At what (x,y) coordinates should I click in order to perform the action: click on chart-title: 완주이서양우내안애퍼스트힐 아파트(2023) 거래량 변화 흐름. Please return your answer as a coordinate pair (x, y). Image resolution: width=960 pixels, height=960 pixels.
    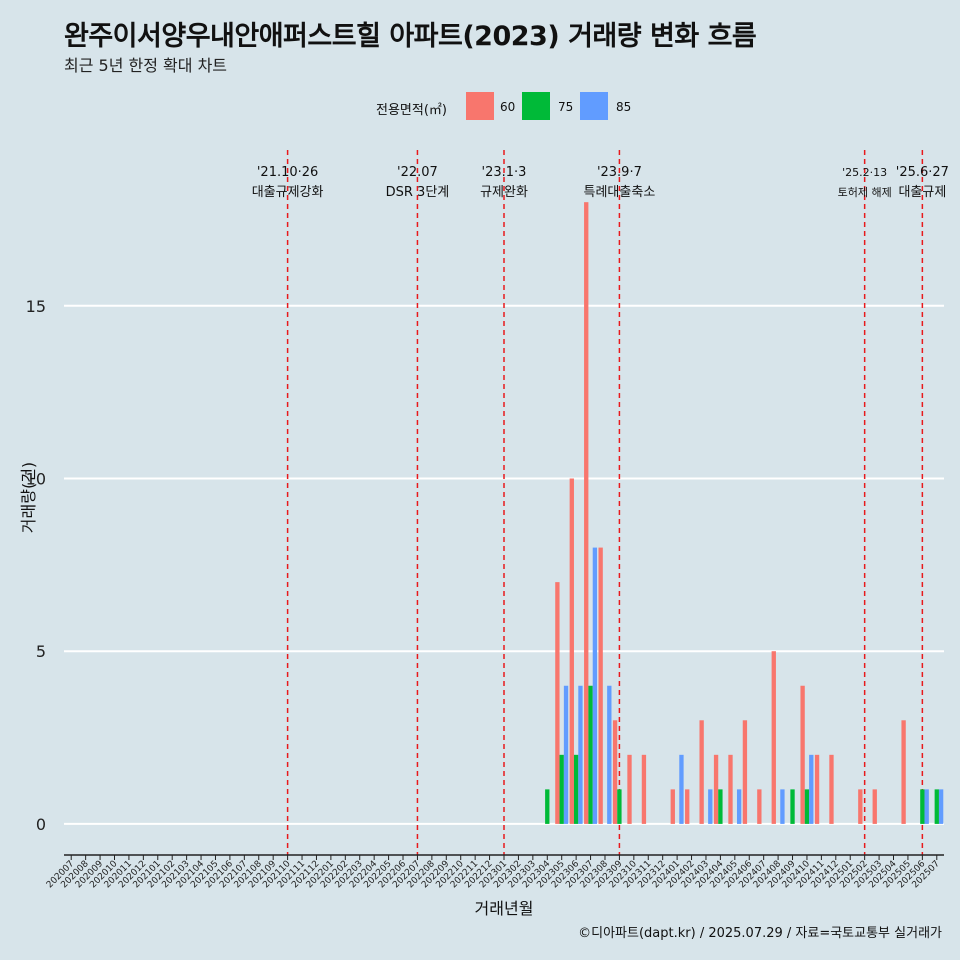
    Looking at the image, I should click on (410, 36).